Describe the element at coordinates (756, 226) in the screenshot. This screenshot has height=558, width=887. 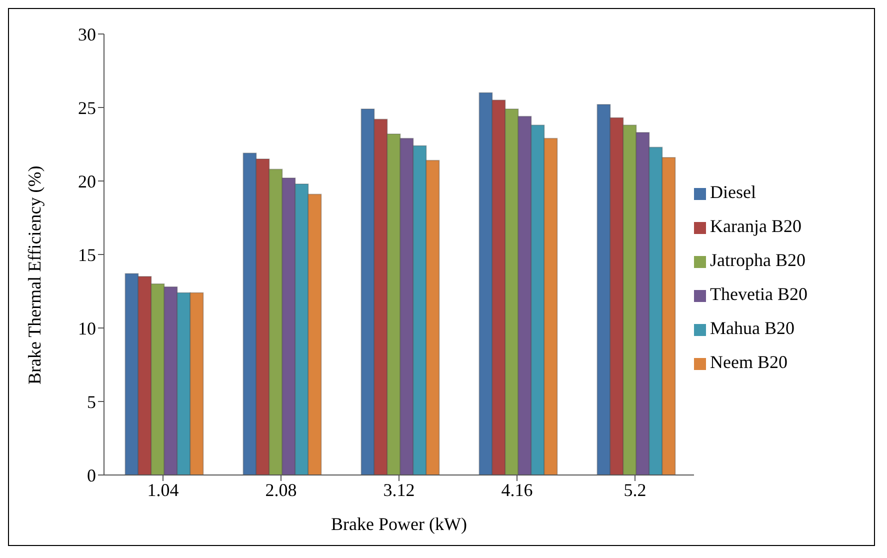
I see `legend-label: Karanja B20` at that location.